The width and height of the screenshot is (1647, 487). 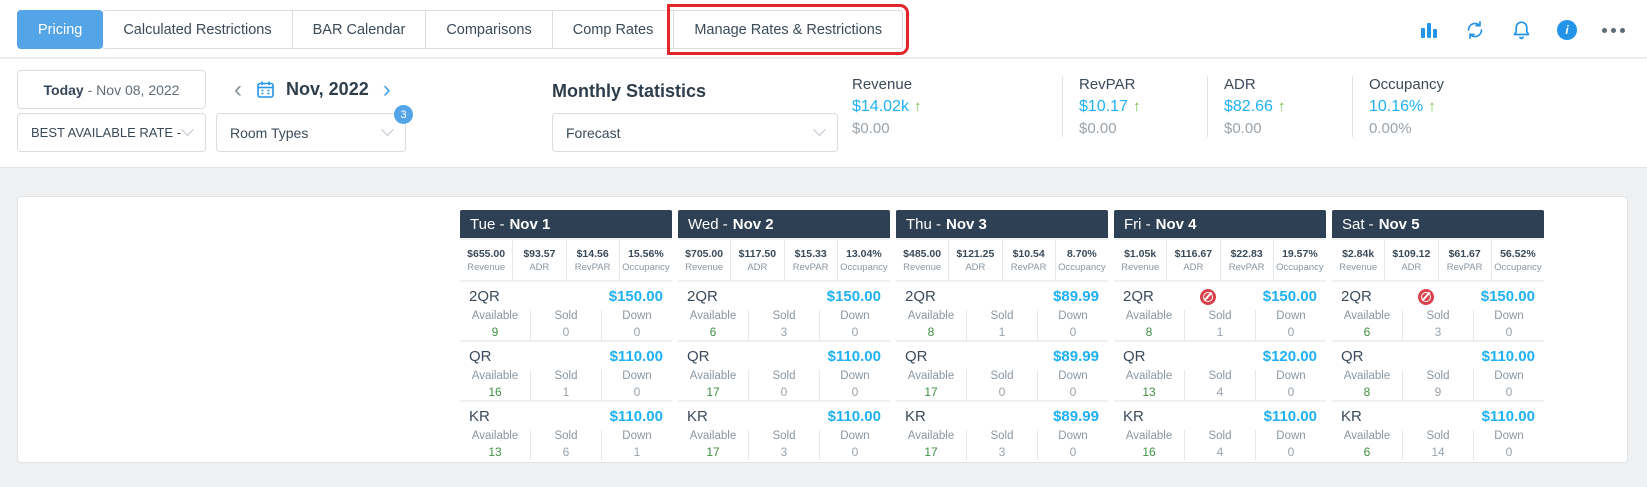 I want to click on room-type-row: 2QR $150.00 Available 9 Sold 0 Down 0, so click(x=566, y=311).